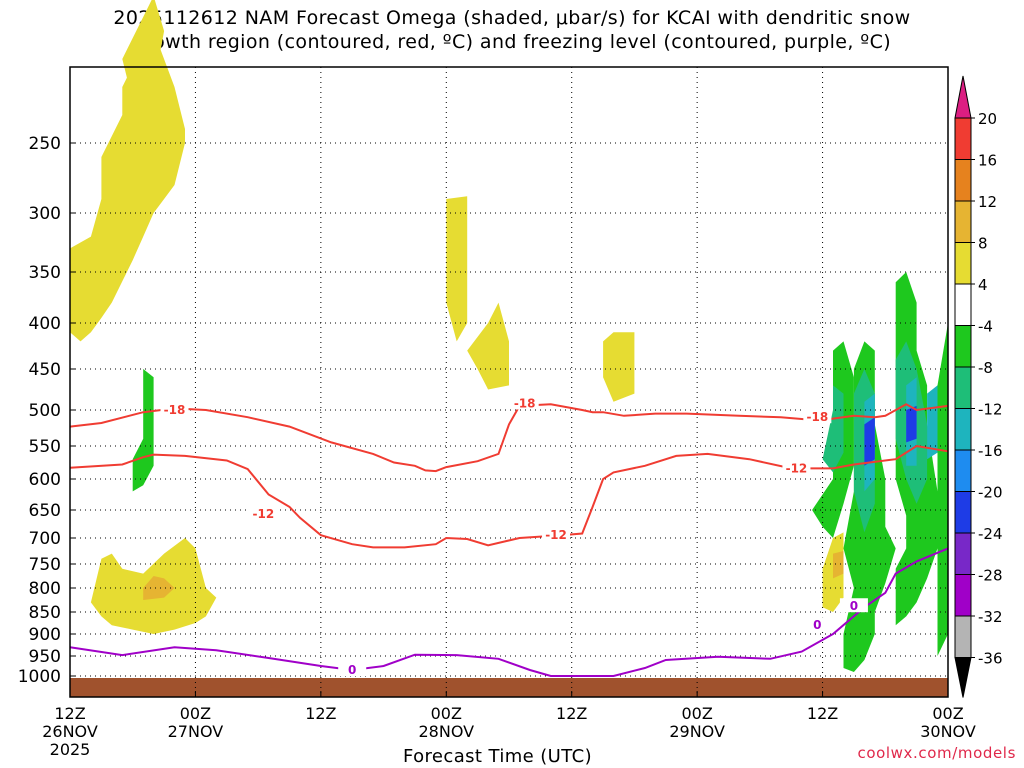 The image size is (1024, 768). What do you see at coordinates (936, 753) in the screenshot?
I see `site-credit: coolwx.com/models` at bounding box center [936, 753].